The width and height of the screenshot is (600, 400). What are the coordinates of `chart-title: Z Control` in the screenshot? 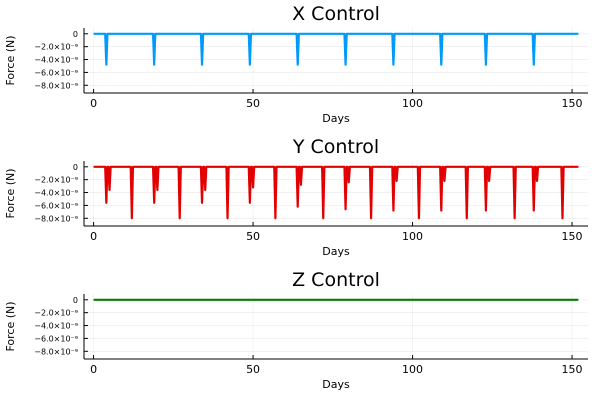 It's located at (336, 280).